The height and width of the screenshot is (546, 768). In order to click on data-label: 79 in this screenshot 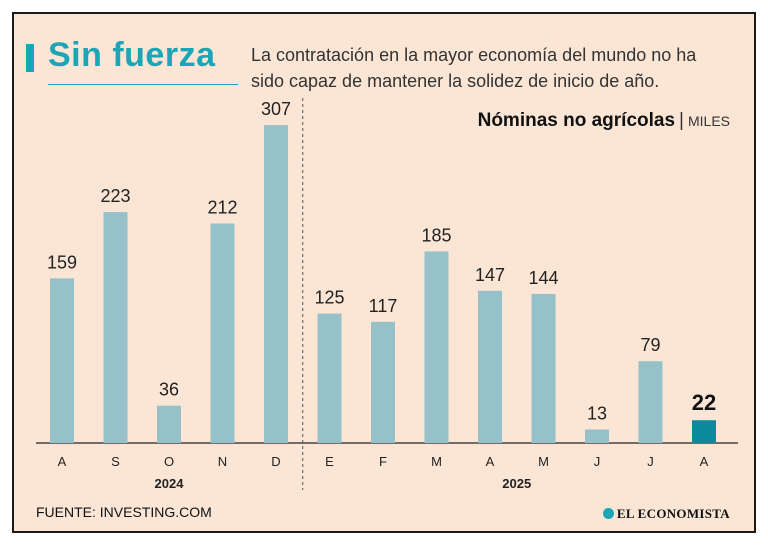, I will do `click(650, 345)`.